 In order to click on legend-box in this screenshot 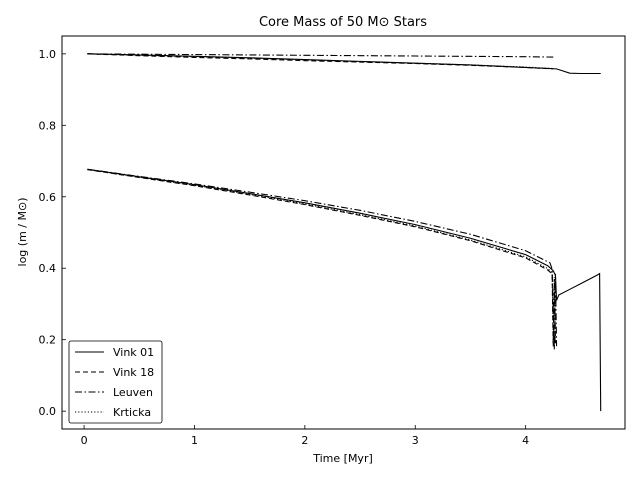, I will do `click(115, 382)`.